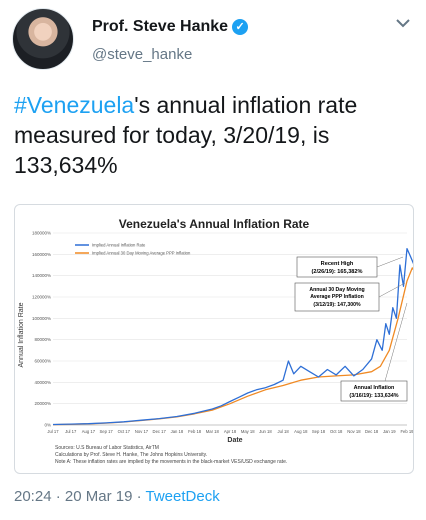  What do you see at coordinates (142, 54) in the screenshot?
I see `author-handle: @steve_hanke` at bounding box center [142, 54].